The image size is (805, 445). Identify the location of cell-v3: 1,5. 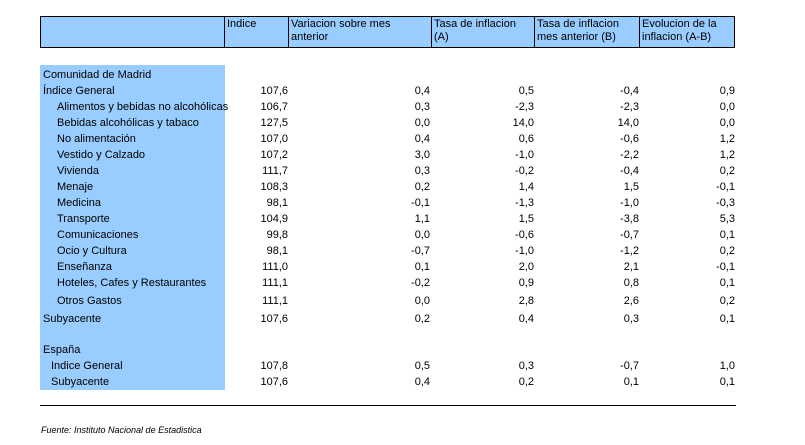
(526, 219).